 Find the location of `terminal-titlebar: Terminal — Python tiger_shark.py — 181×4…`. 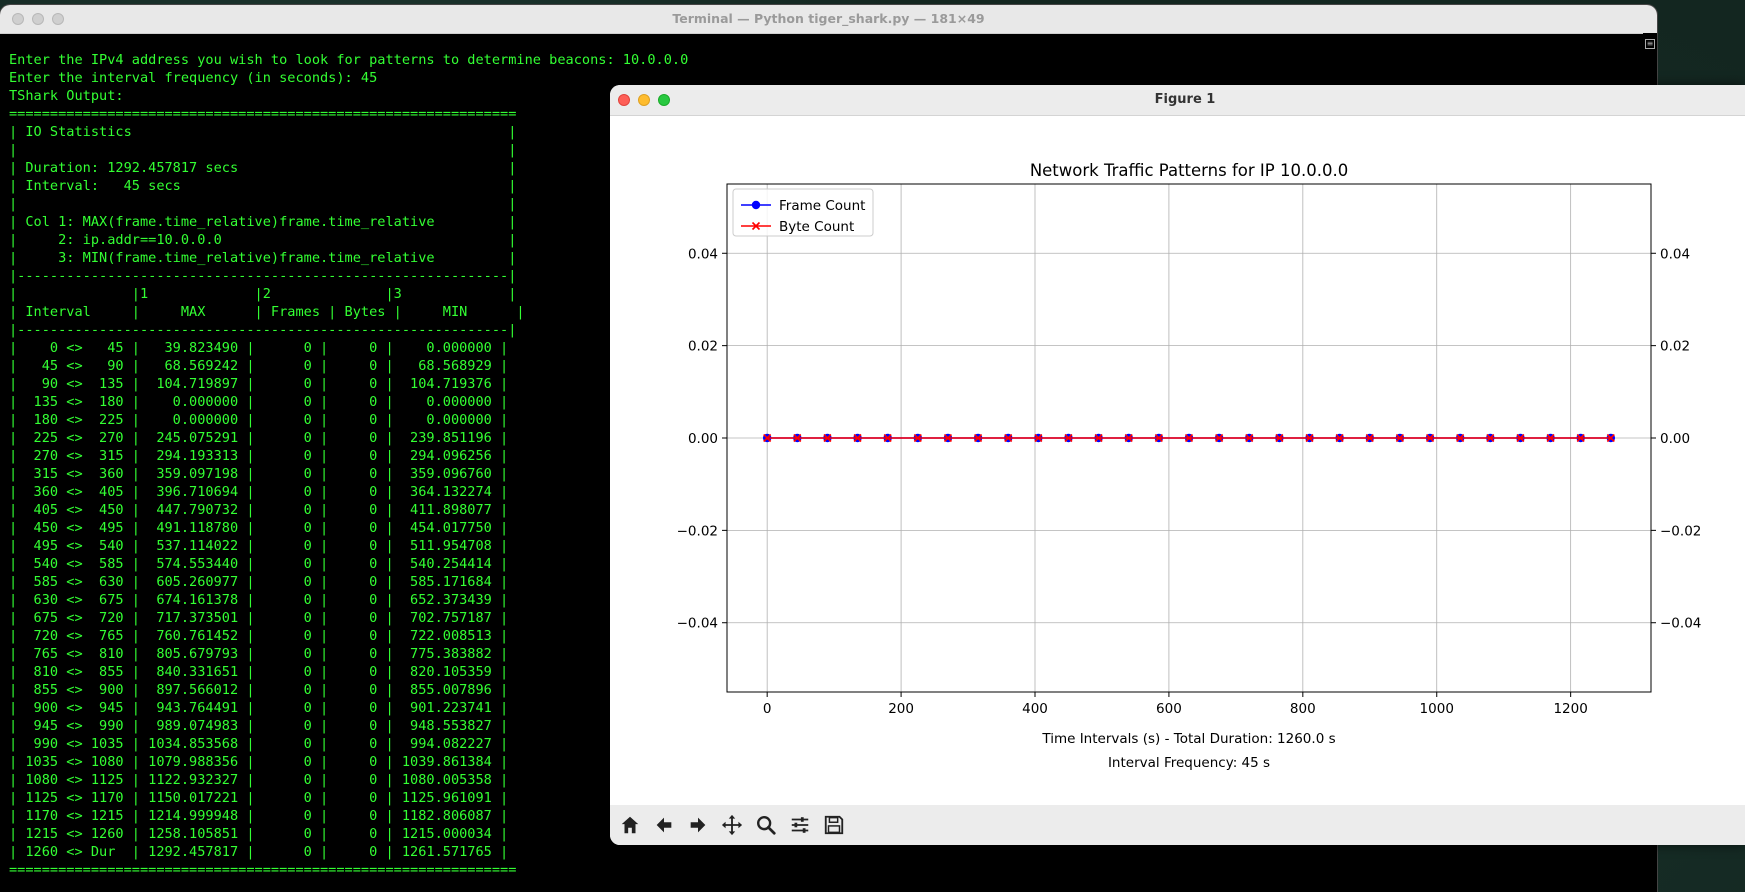

terminal-titlebar: Terminal — Python tiger_shark.py — 181×4… is located at coordinates (828, 19).